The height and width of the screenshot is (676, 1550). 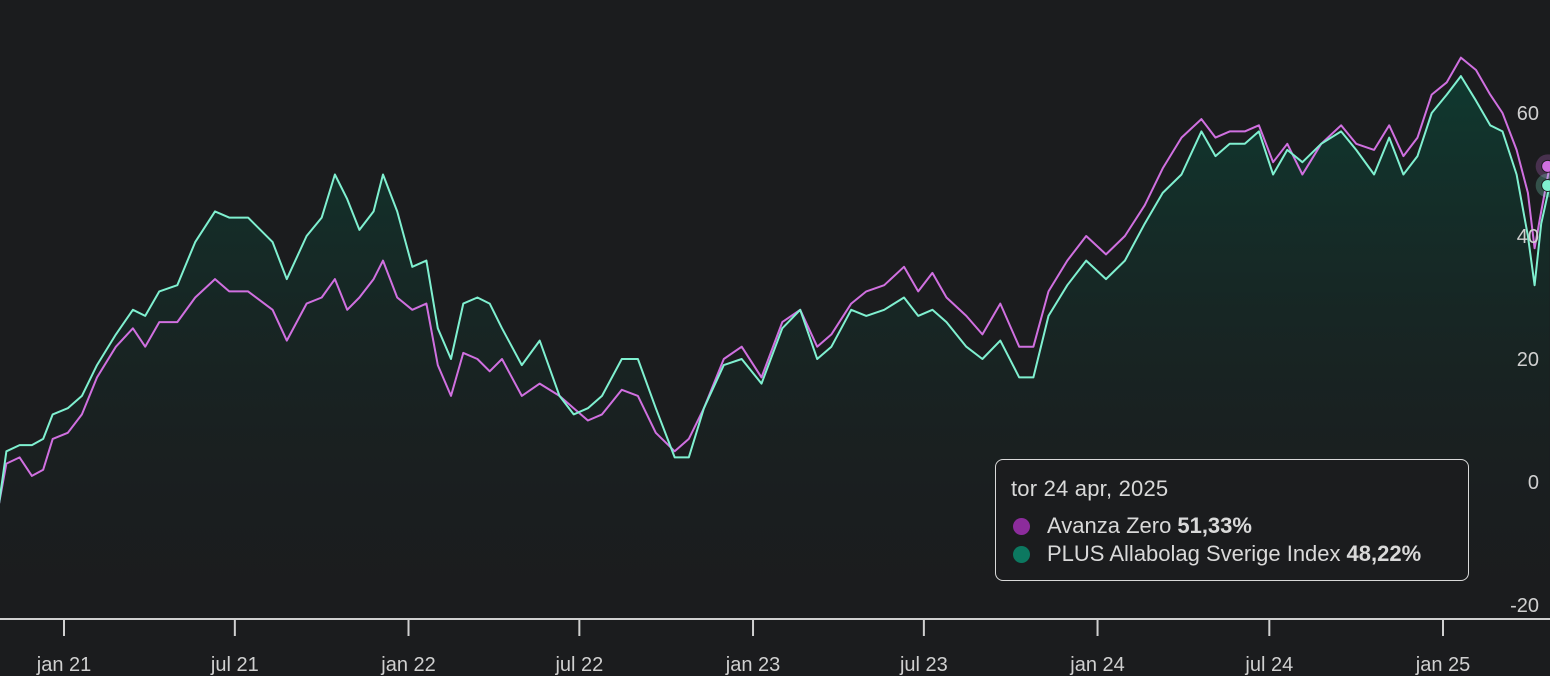 I want to click on x-tick-label: jan 22, so click(x=408, y=665).